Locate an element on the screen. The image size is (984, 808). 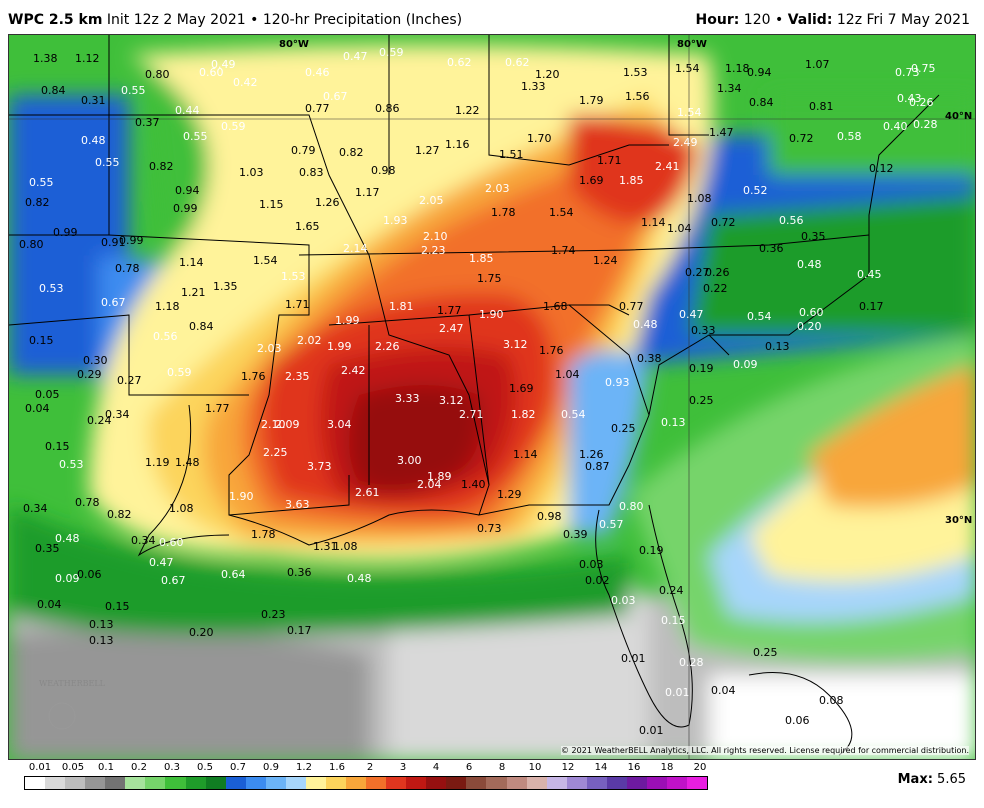
precip-value-label: 0.01 is located at coordinates (651, 730).